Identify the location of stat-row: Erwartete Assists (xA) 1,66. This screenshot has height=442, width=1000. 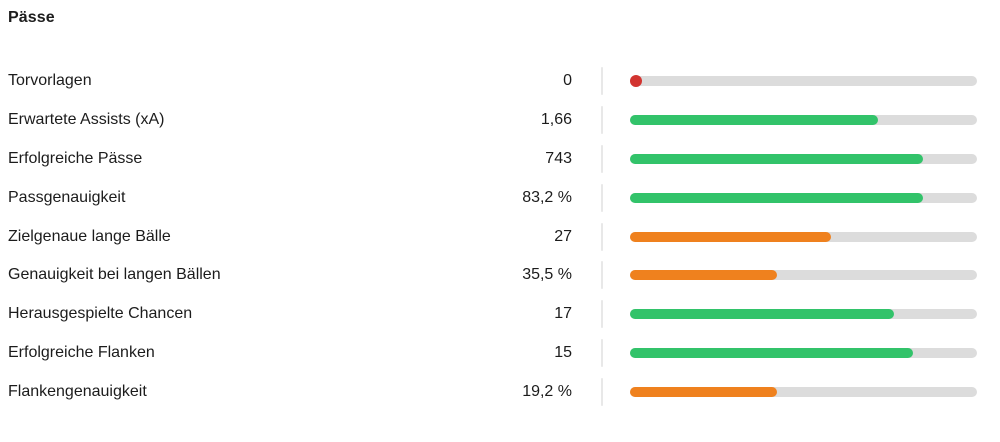
(504, 120).